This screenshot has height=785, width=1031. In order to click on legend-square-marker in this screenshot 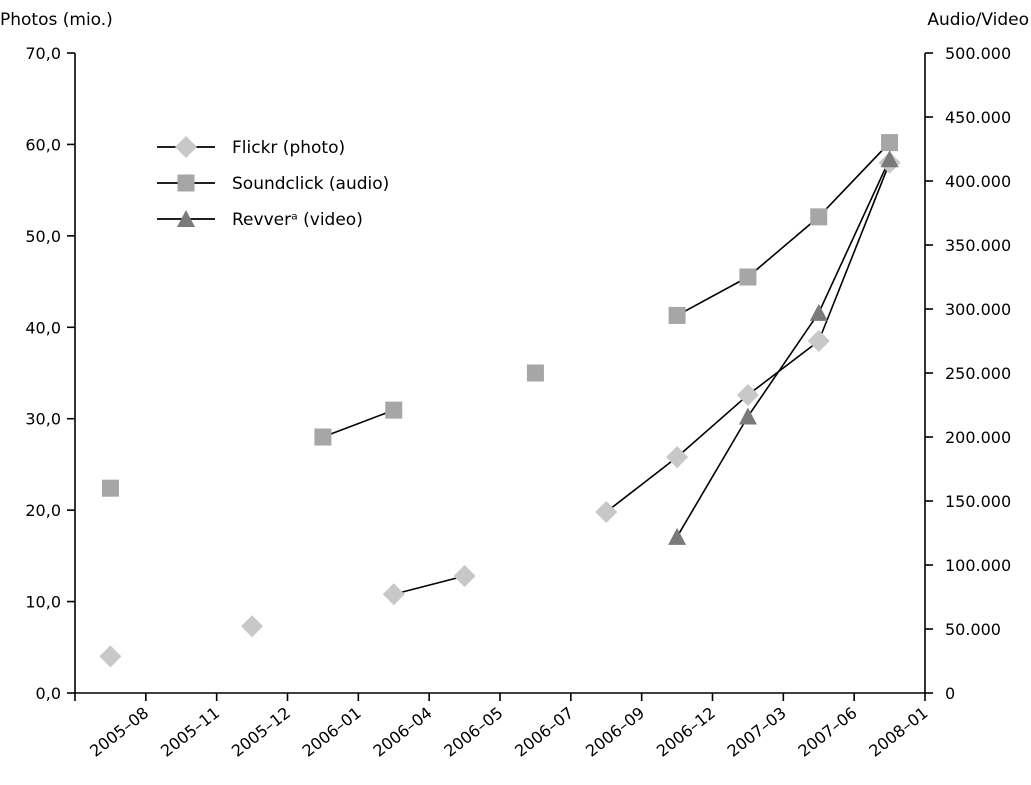, I will do `click(186, 183)`.